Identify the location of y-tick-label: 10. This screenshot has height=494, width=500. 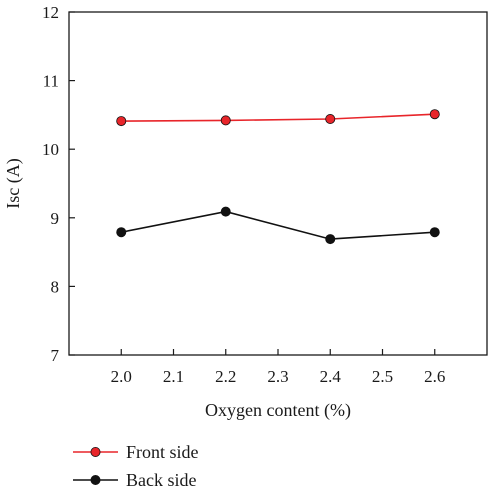
(50, 149).